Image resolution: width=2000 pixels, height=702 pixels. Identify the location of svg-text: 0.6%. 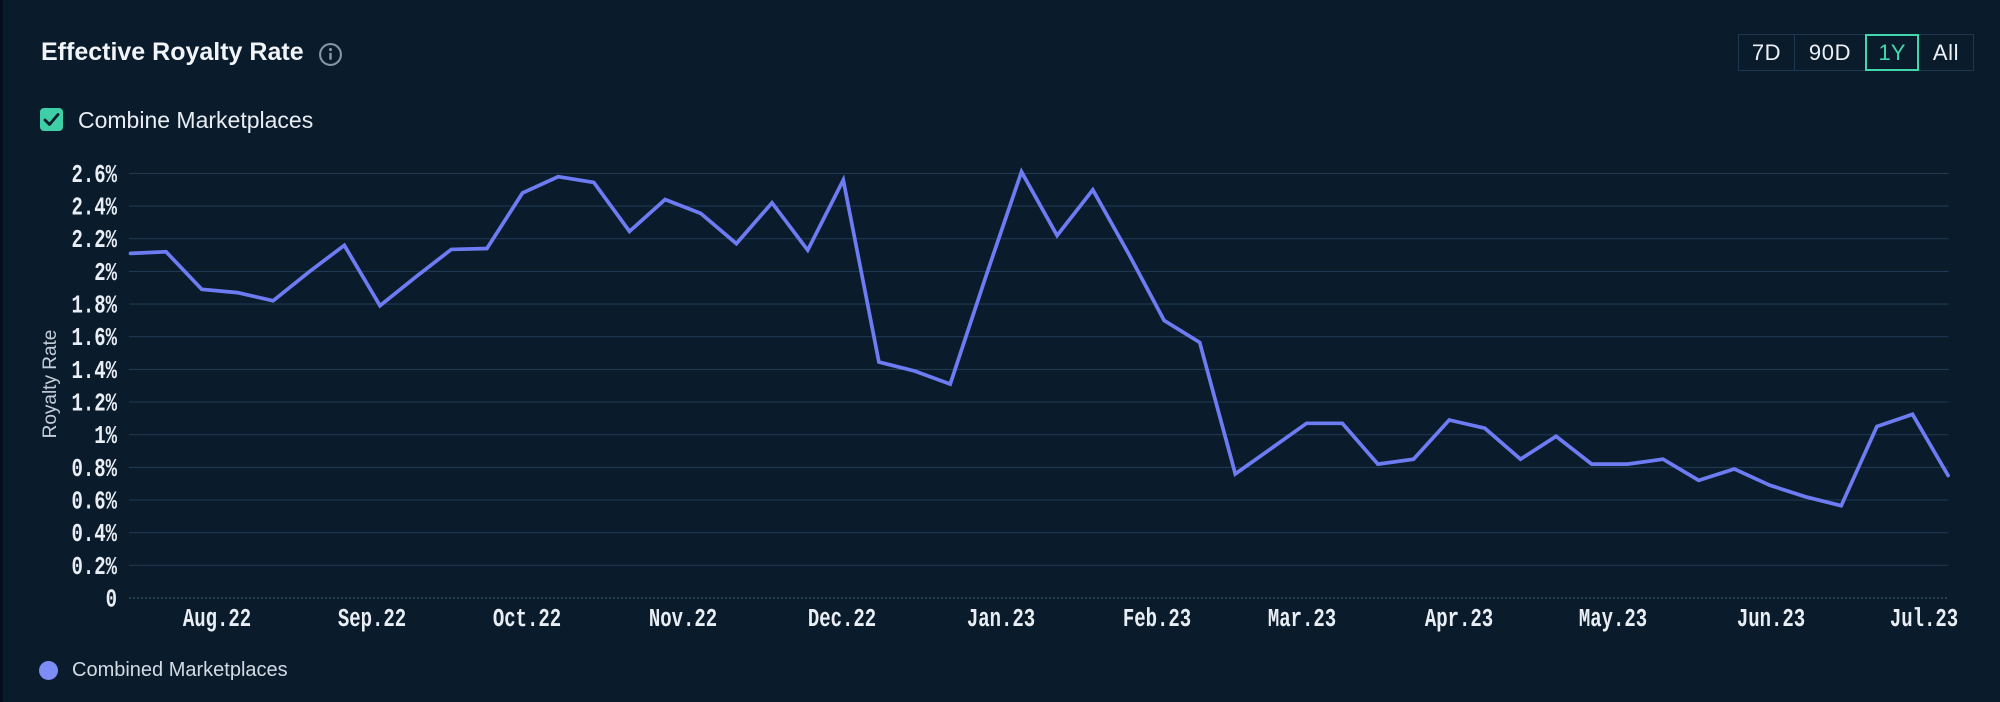
(94, 502).